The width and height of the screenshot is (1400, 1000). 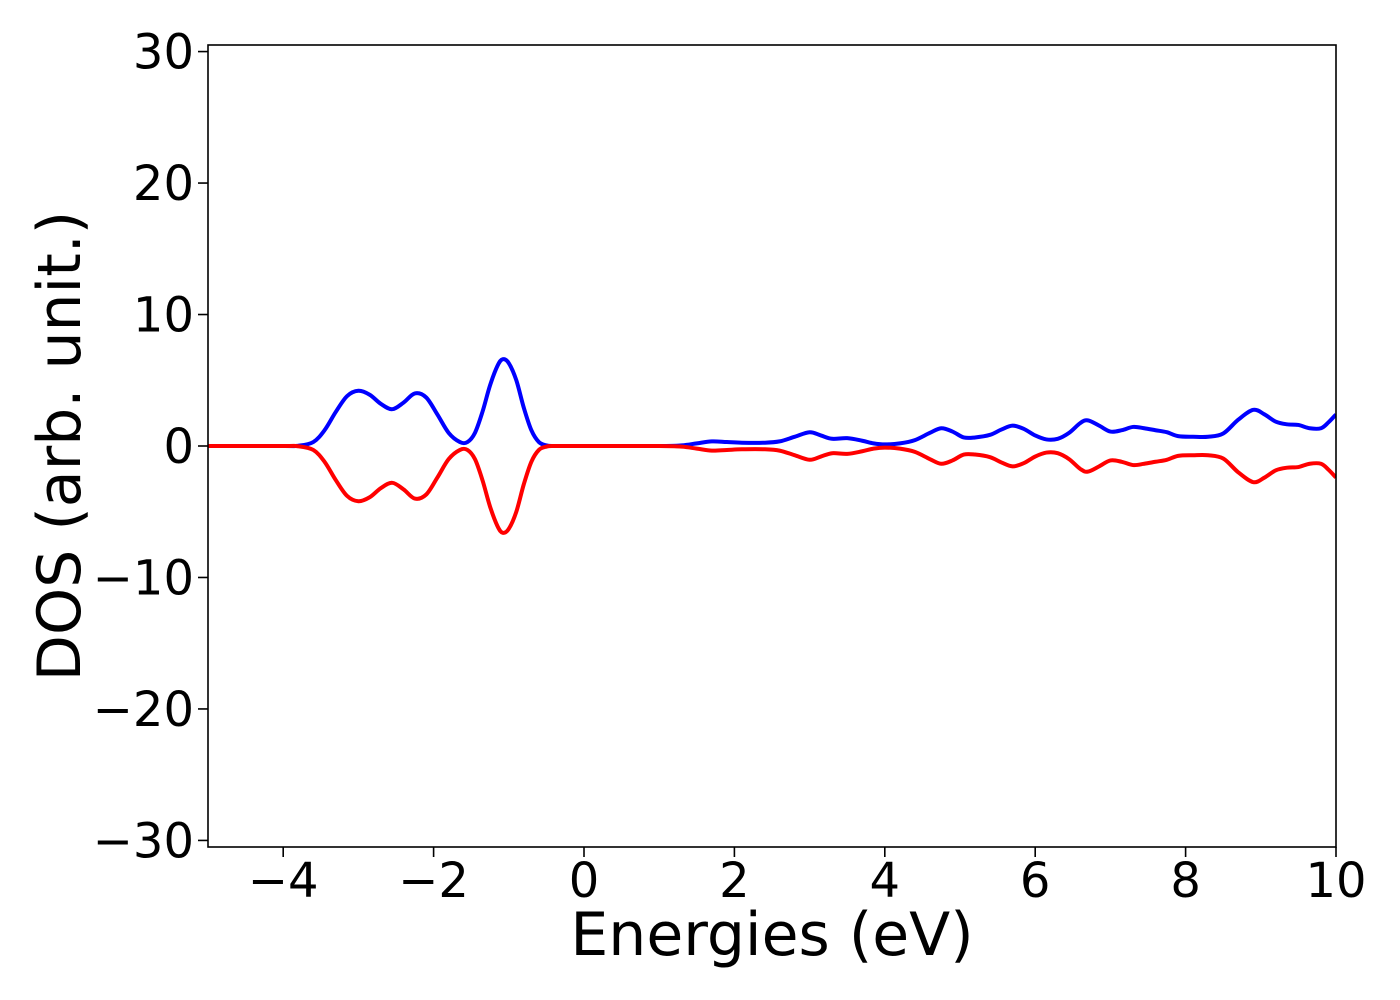 I want to click on y-tick-label: 30, so click(x=163, y=53).